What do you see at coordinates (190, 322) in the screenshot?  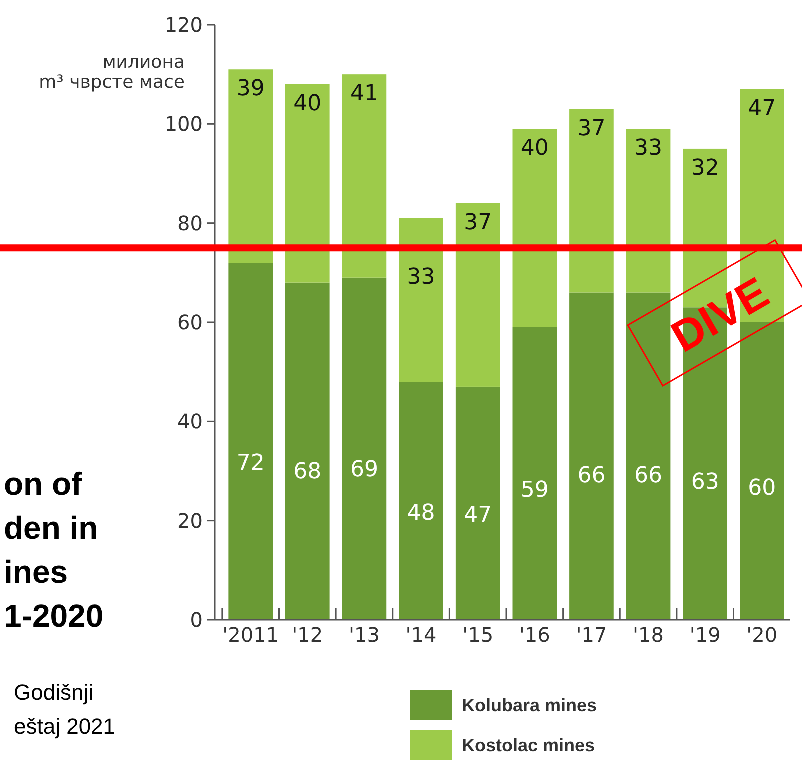 I see `y-tick-label: 60` at bounding box center [190, 322].